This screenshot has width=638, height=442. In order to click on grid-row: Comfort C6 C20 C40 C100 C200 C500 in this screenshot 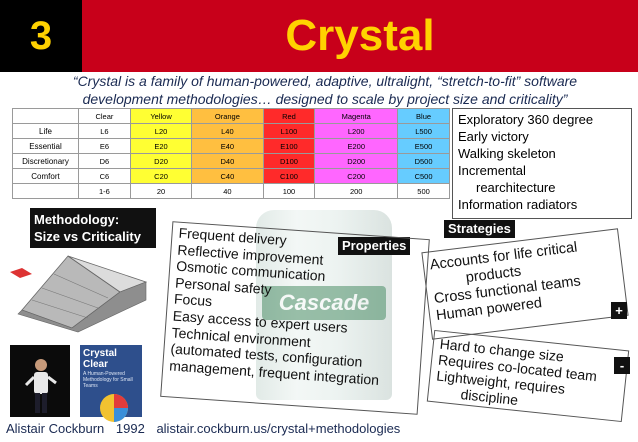, I will do `click(231, 176)`.